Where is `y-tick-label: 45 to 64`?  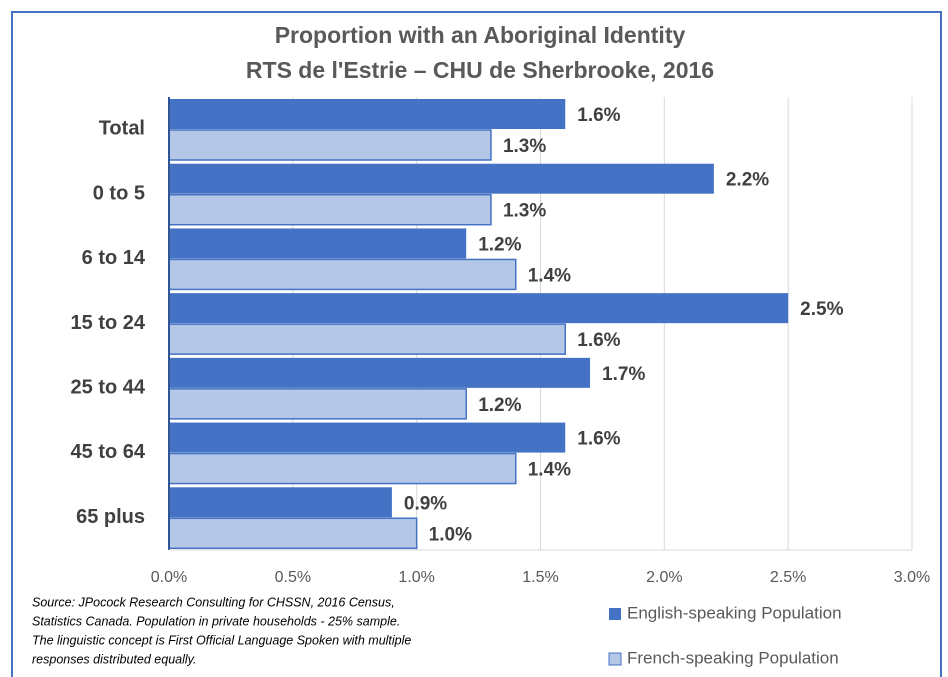 y-tick-label: 45 to 64 is located at coordinates (108, 452).